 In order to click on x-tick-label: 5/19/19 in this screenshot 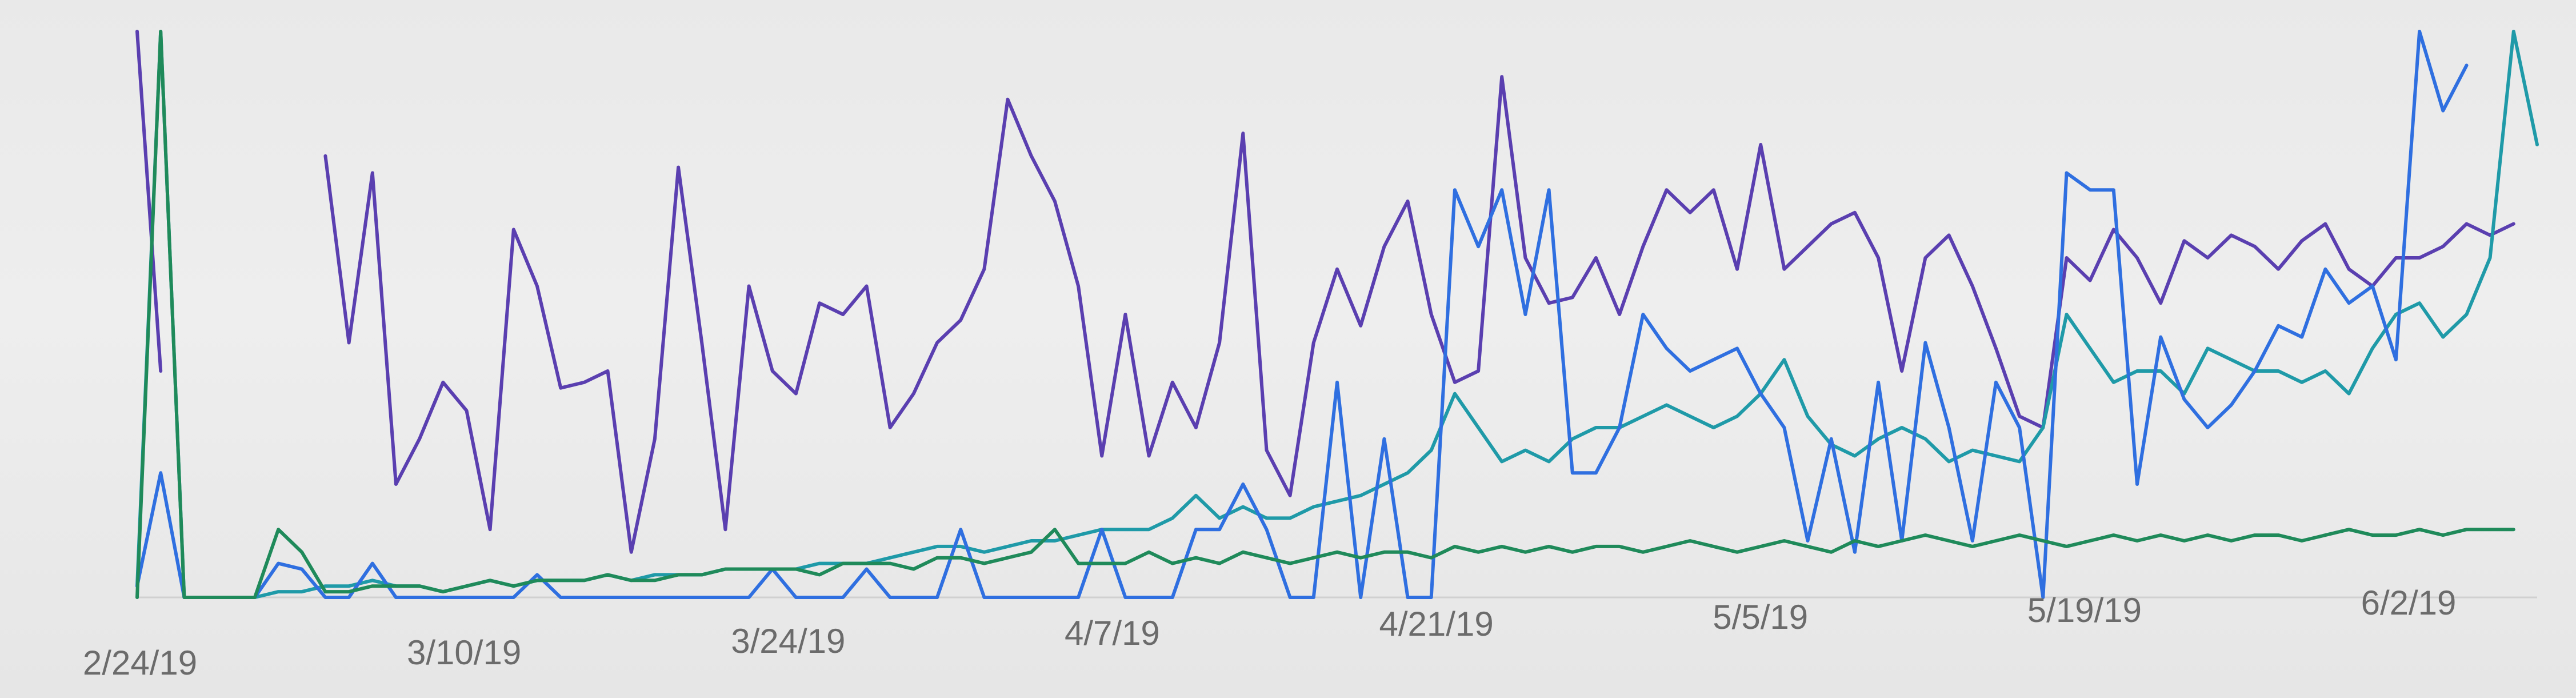, I will do `click(2084, 610)`.